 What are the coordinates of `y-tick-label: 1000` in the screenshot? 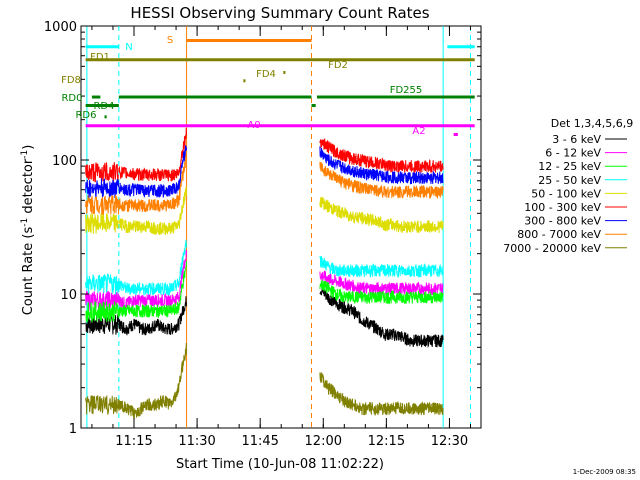 It's located at (60, 27).